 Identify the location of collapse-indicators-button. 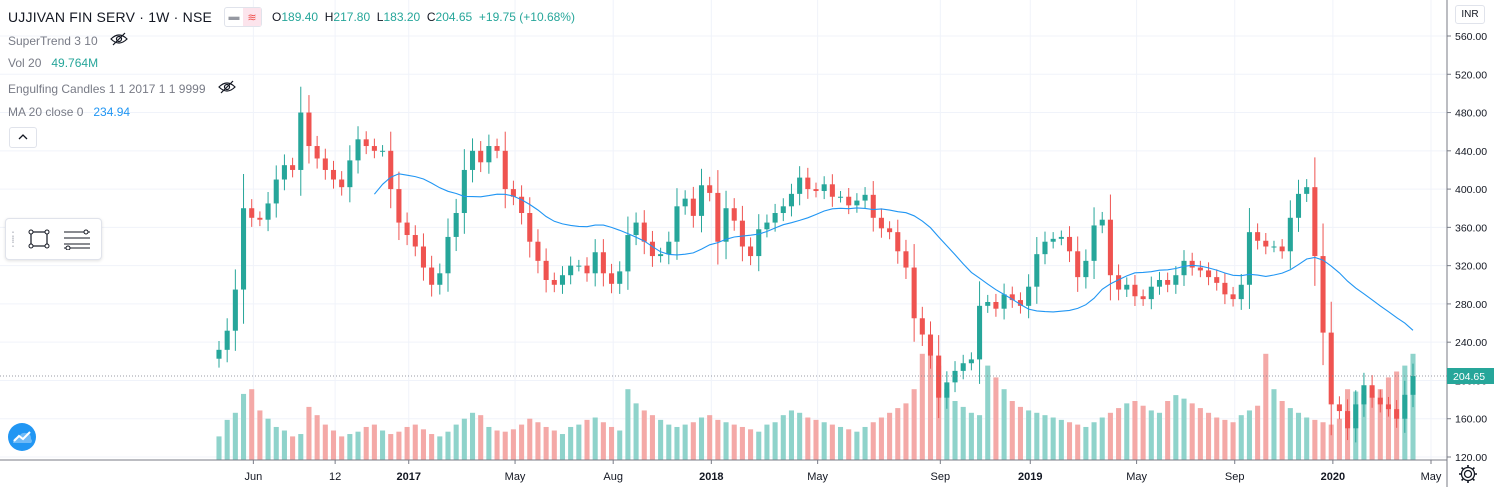
(23, 137).